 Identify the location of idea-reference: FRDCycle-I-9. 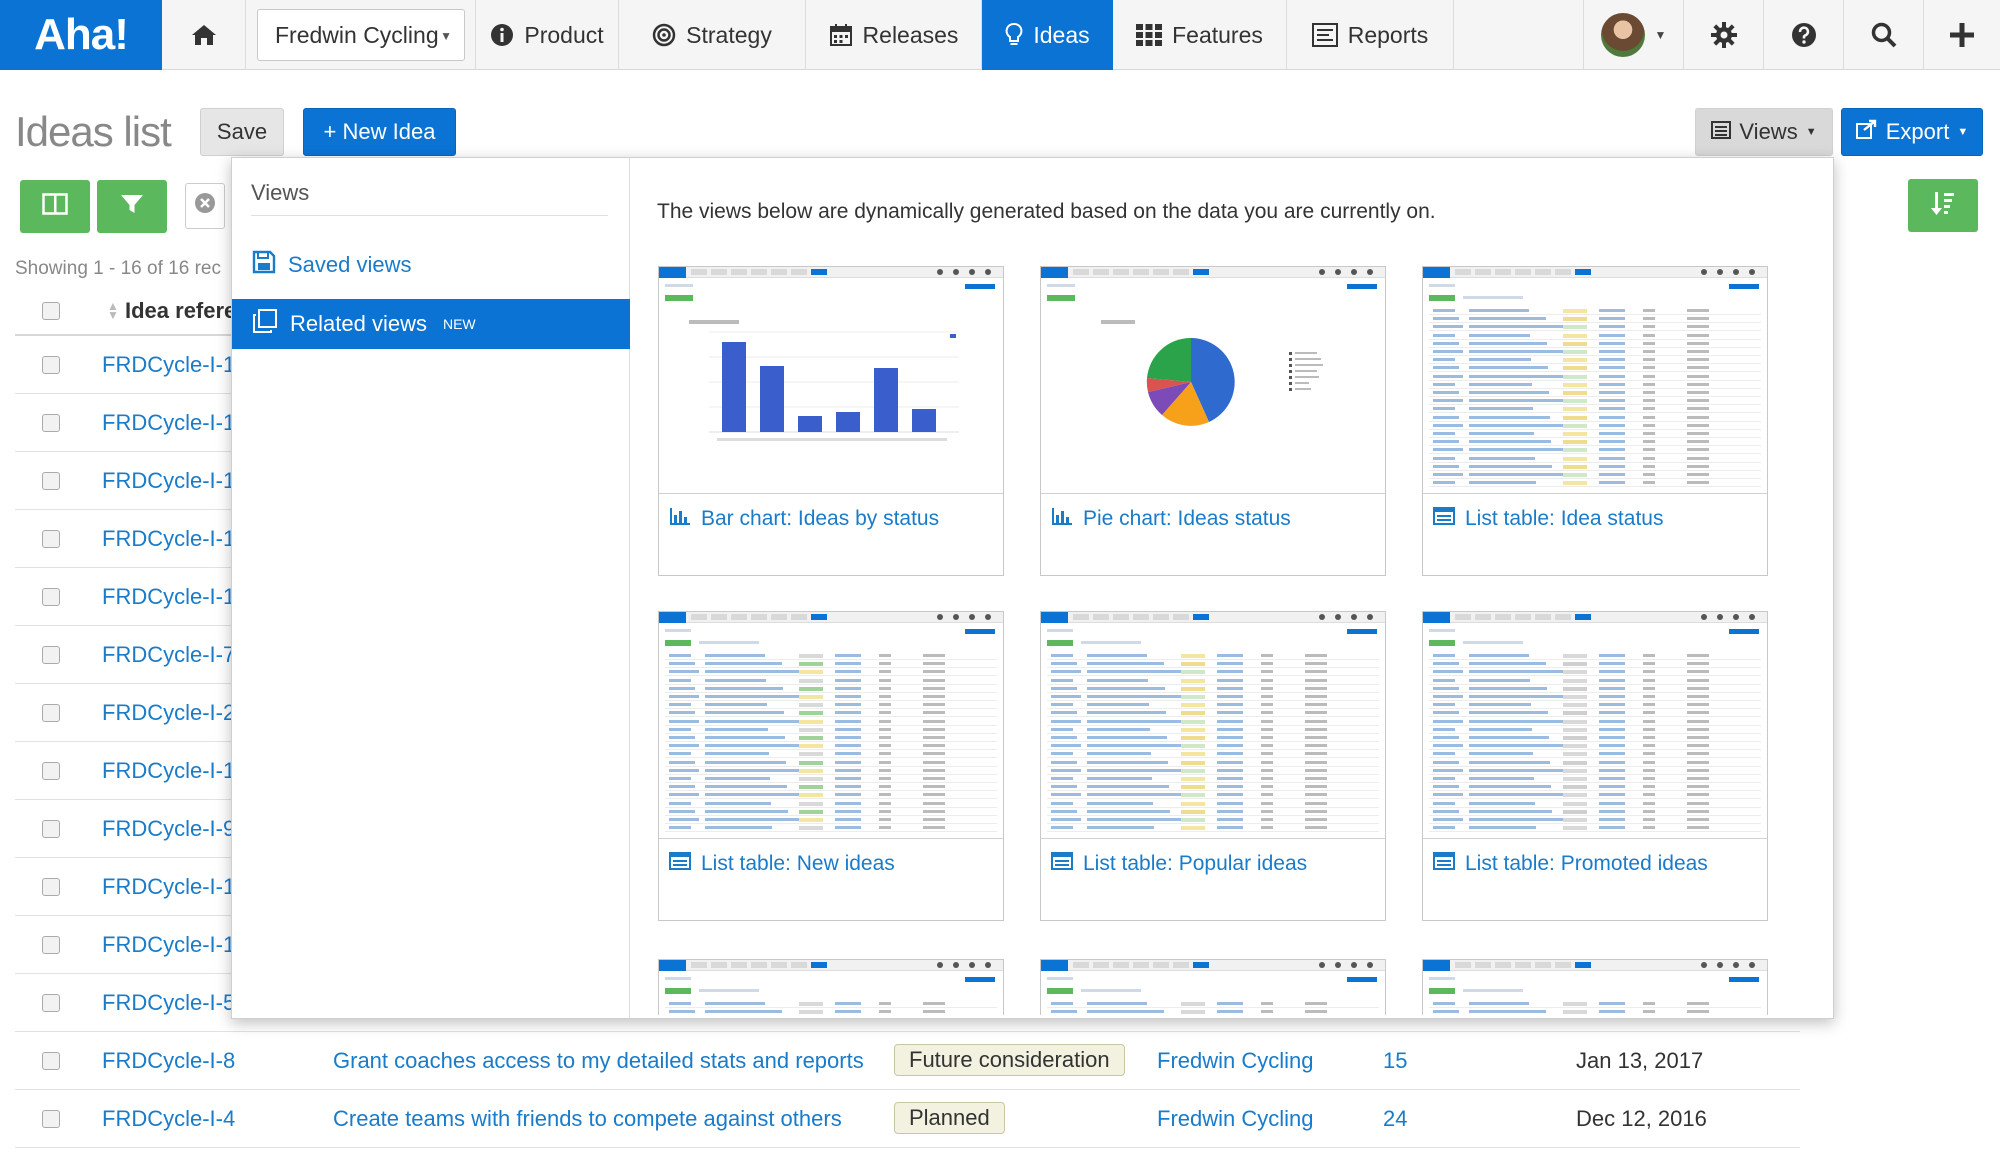
(169, 828).